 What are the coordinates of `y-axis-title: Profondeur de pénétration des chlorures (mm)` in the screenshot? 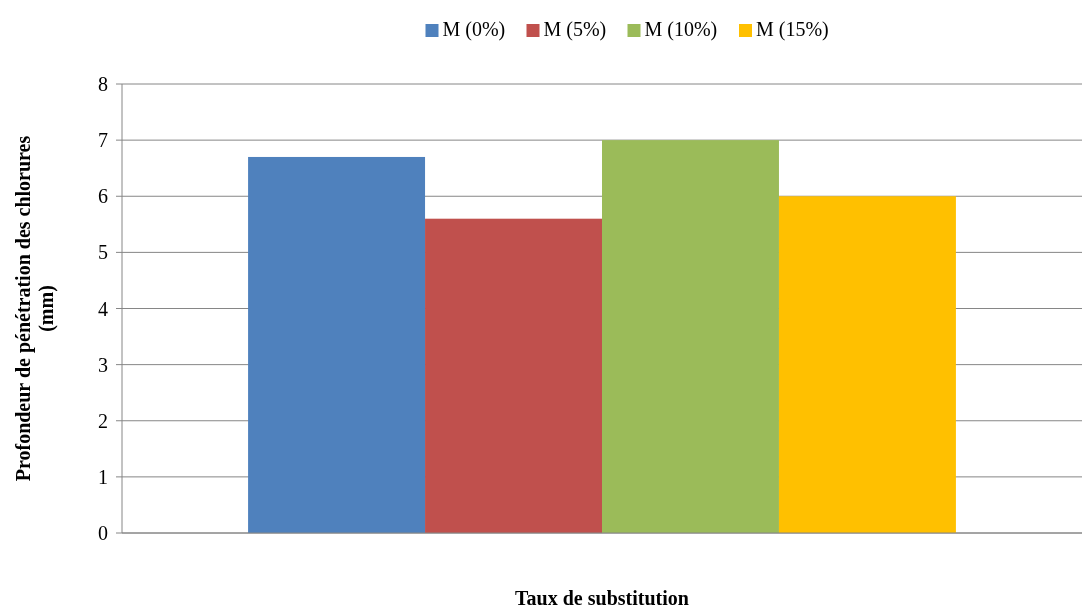 It's located at (35, 308).